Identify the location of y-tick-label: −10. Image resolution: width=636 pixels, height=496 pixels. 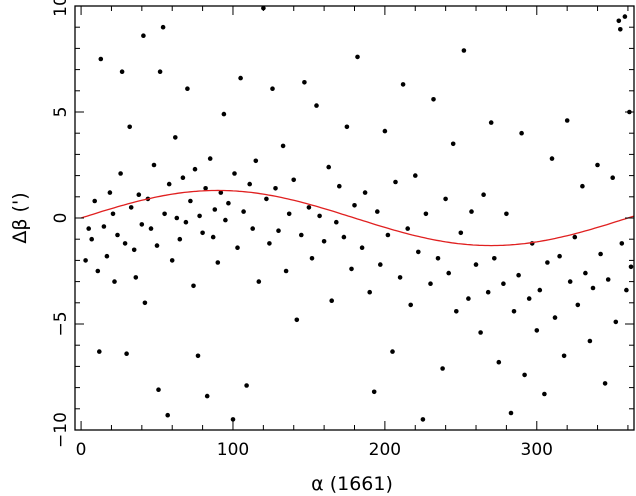
(61, 430).